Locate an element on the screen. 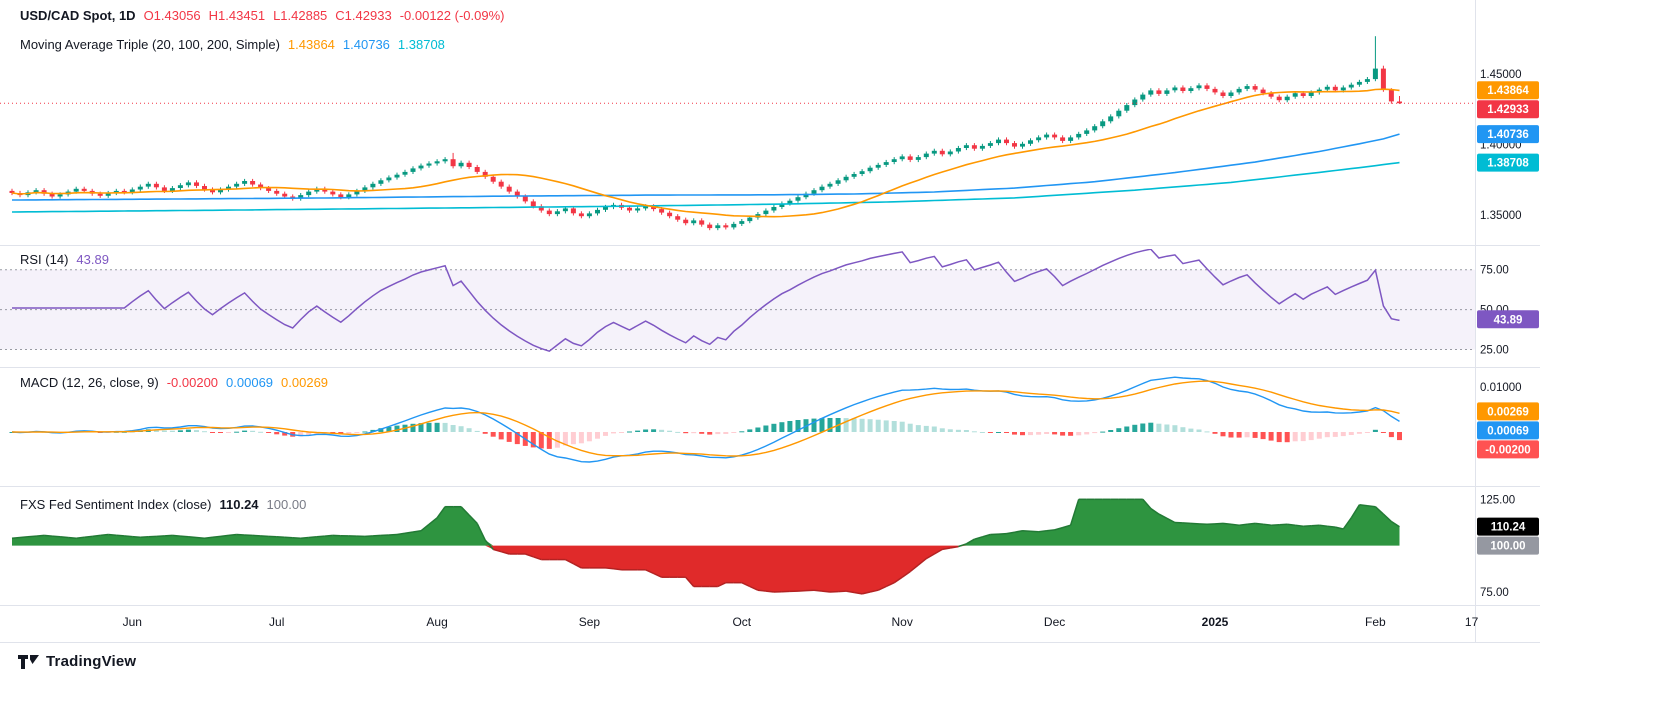 The height and width of the screenshot is (718, 1653). legend-change: -0.00122 (-0.09%) is located at coordinates (452, 15).